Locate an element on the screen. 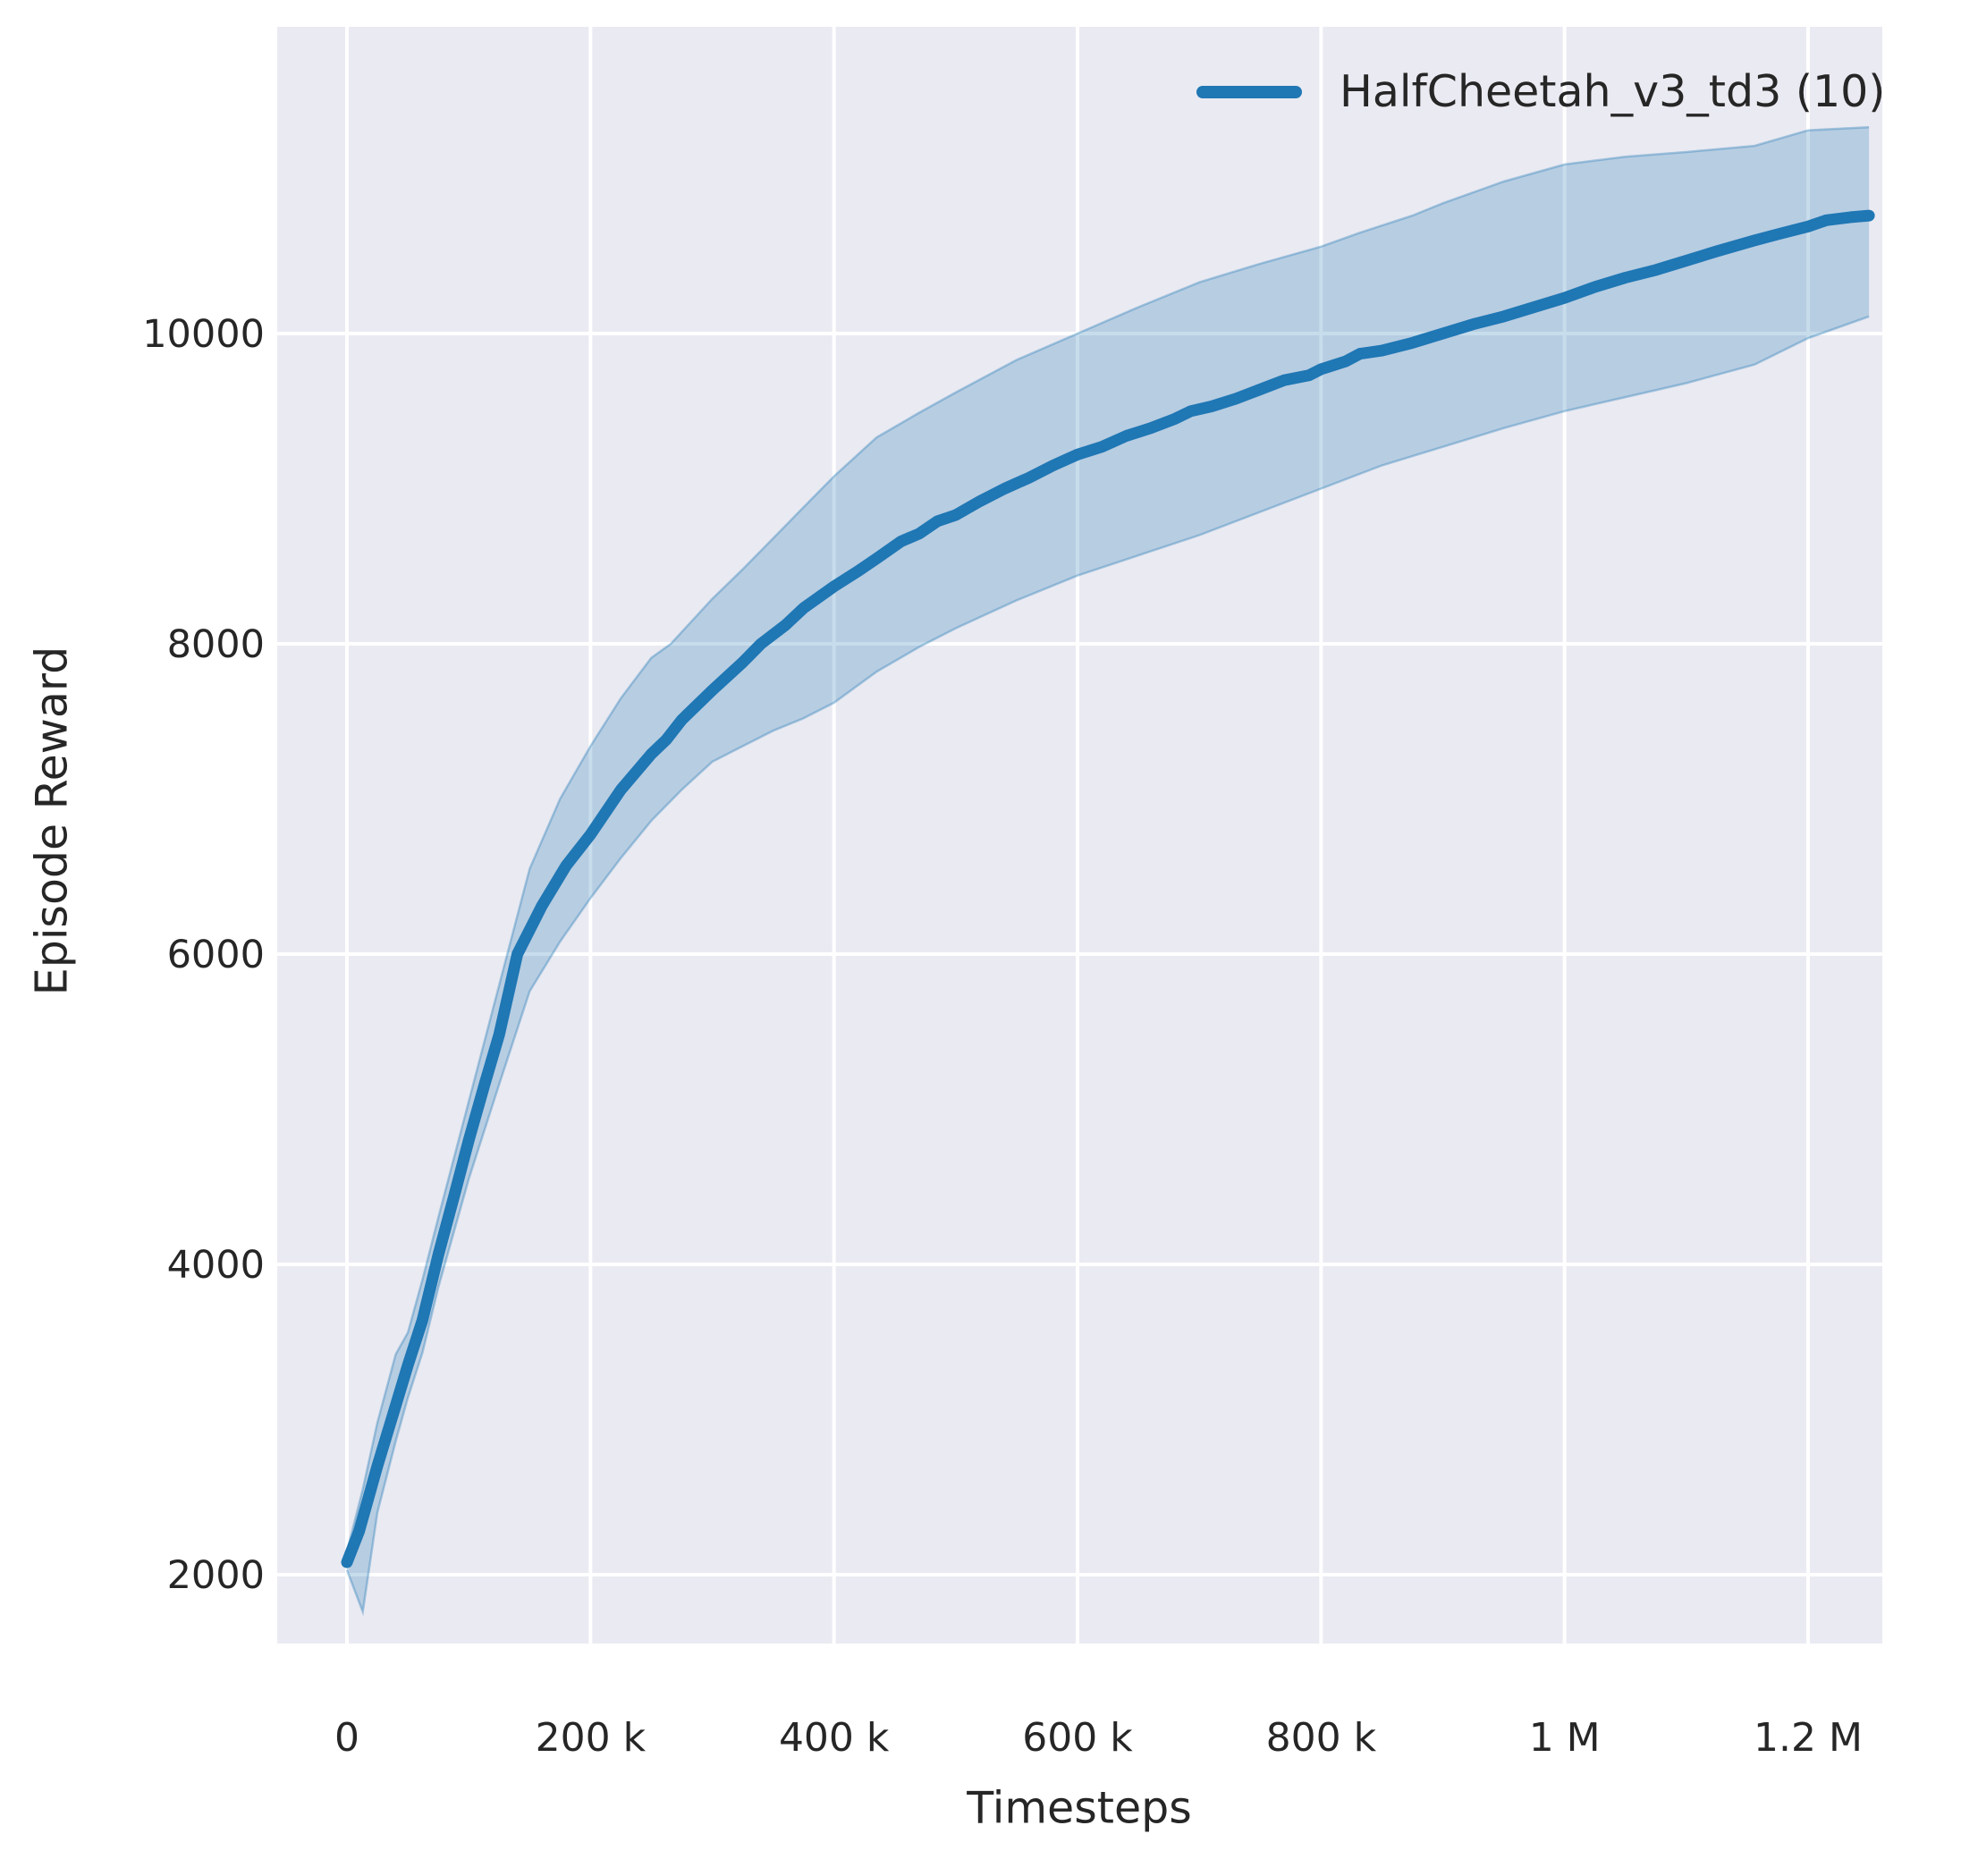 Image resolution: width=1978 pixels, height=1876 pixels. y-tick-label: 10000 is located at coordinates (203, 335).